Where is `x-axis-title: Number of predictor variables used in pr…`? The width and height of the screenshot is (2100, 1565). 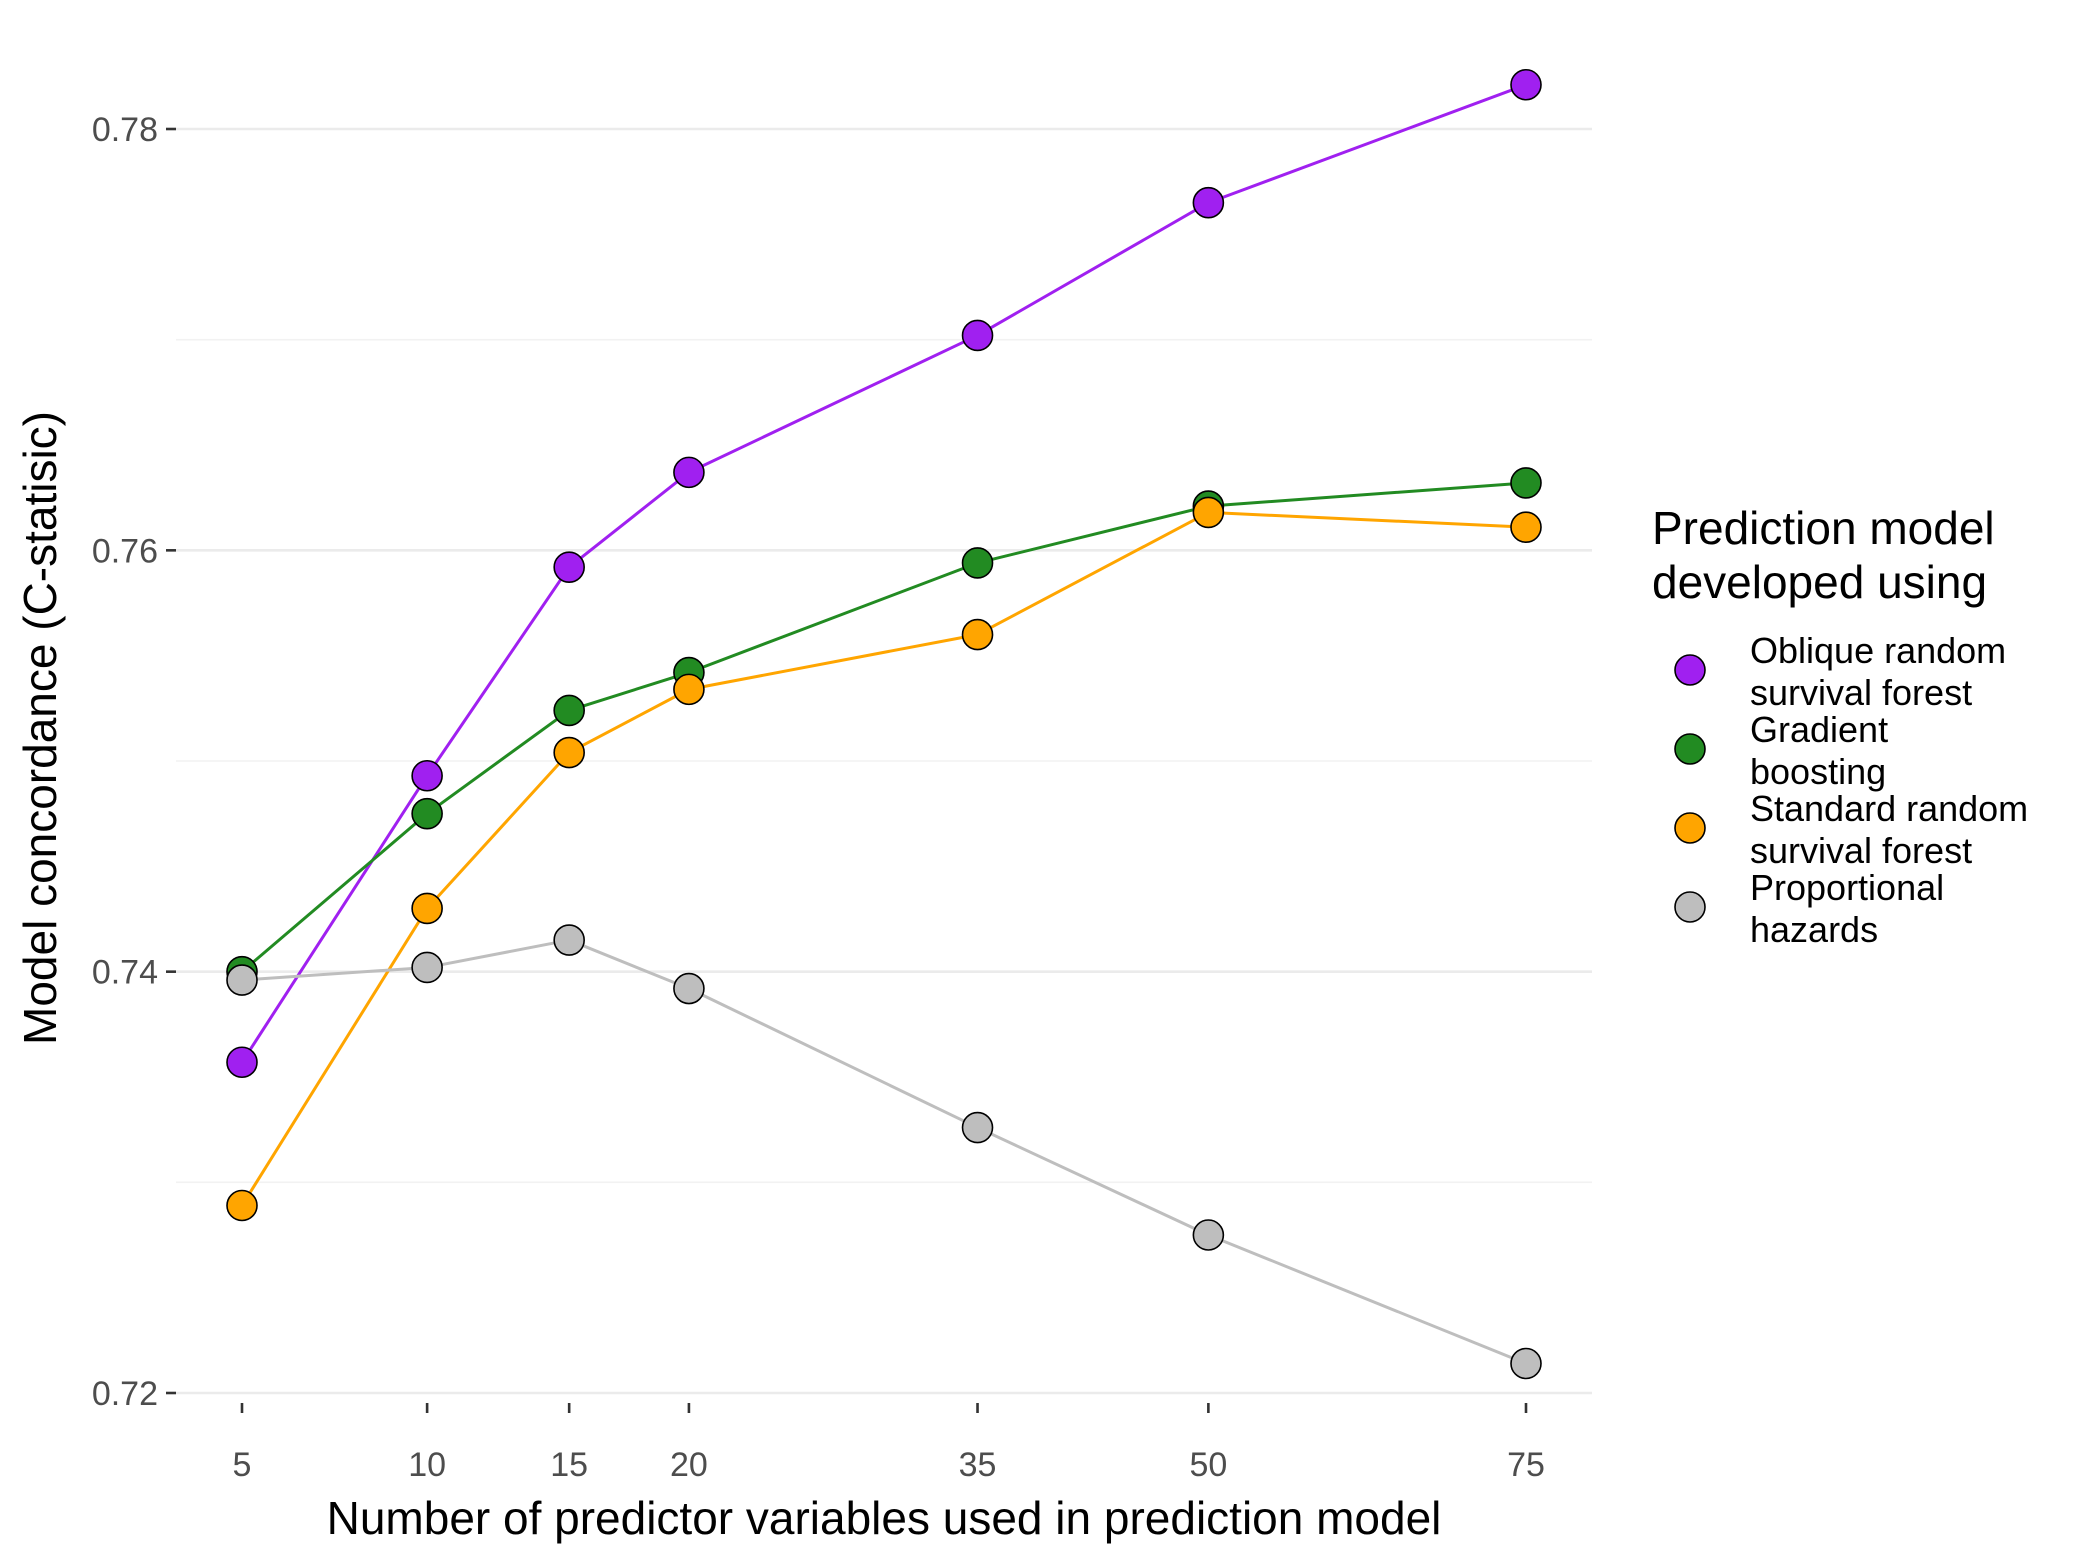
x-axis-title: Number of predictor variables used in pr… is located at coordinates (884, 1518).